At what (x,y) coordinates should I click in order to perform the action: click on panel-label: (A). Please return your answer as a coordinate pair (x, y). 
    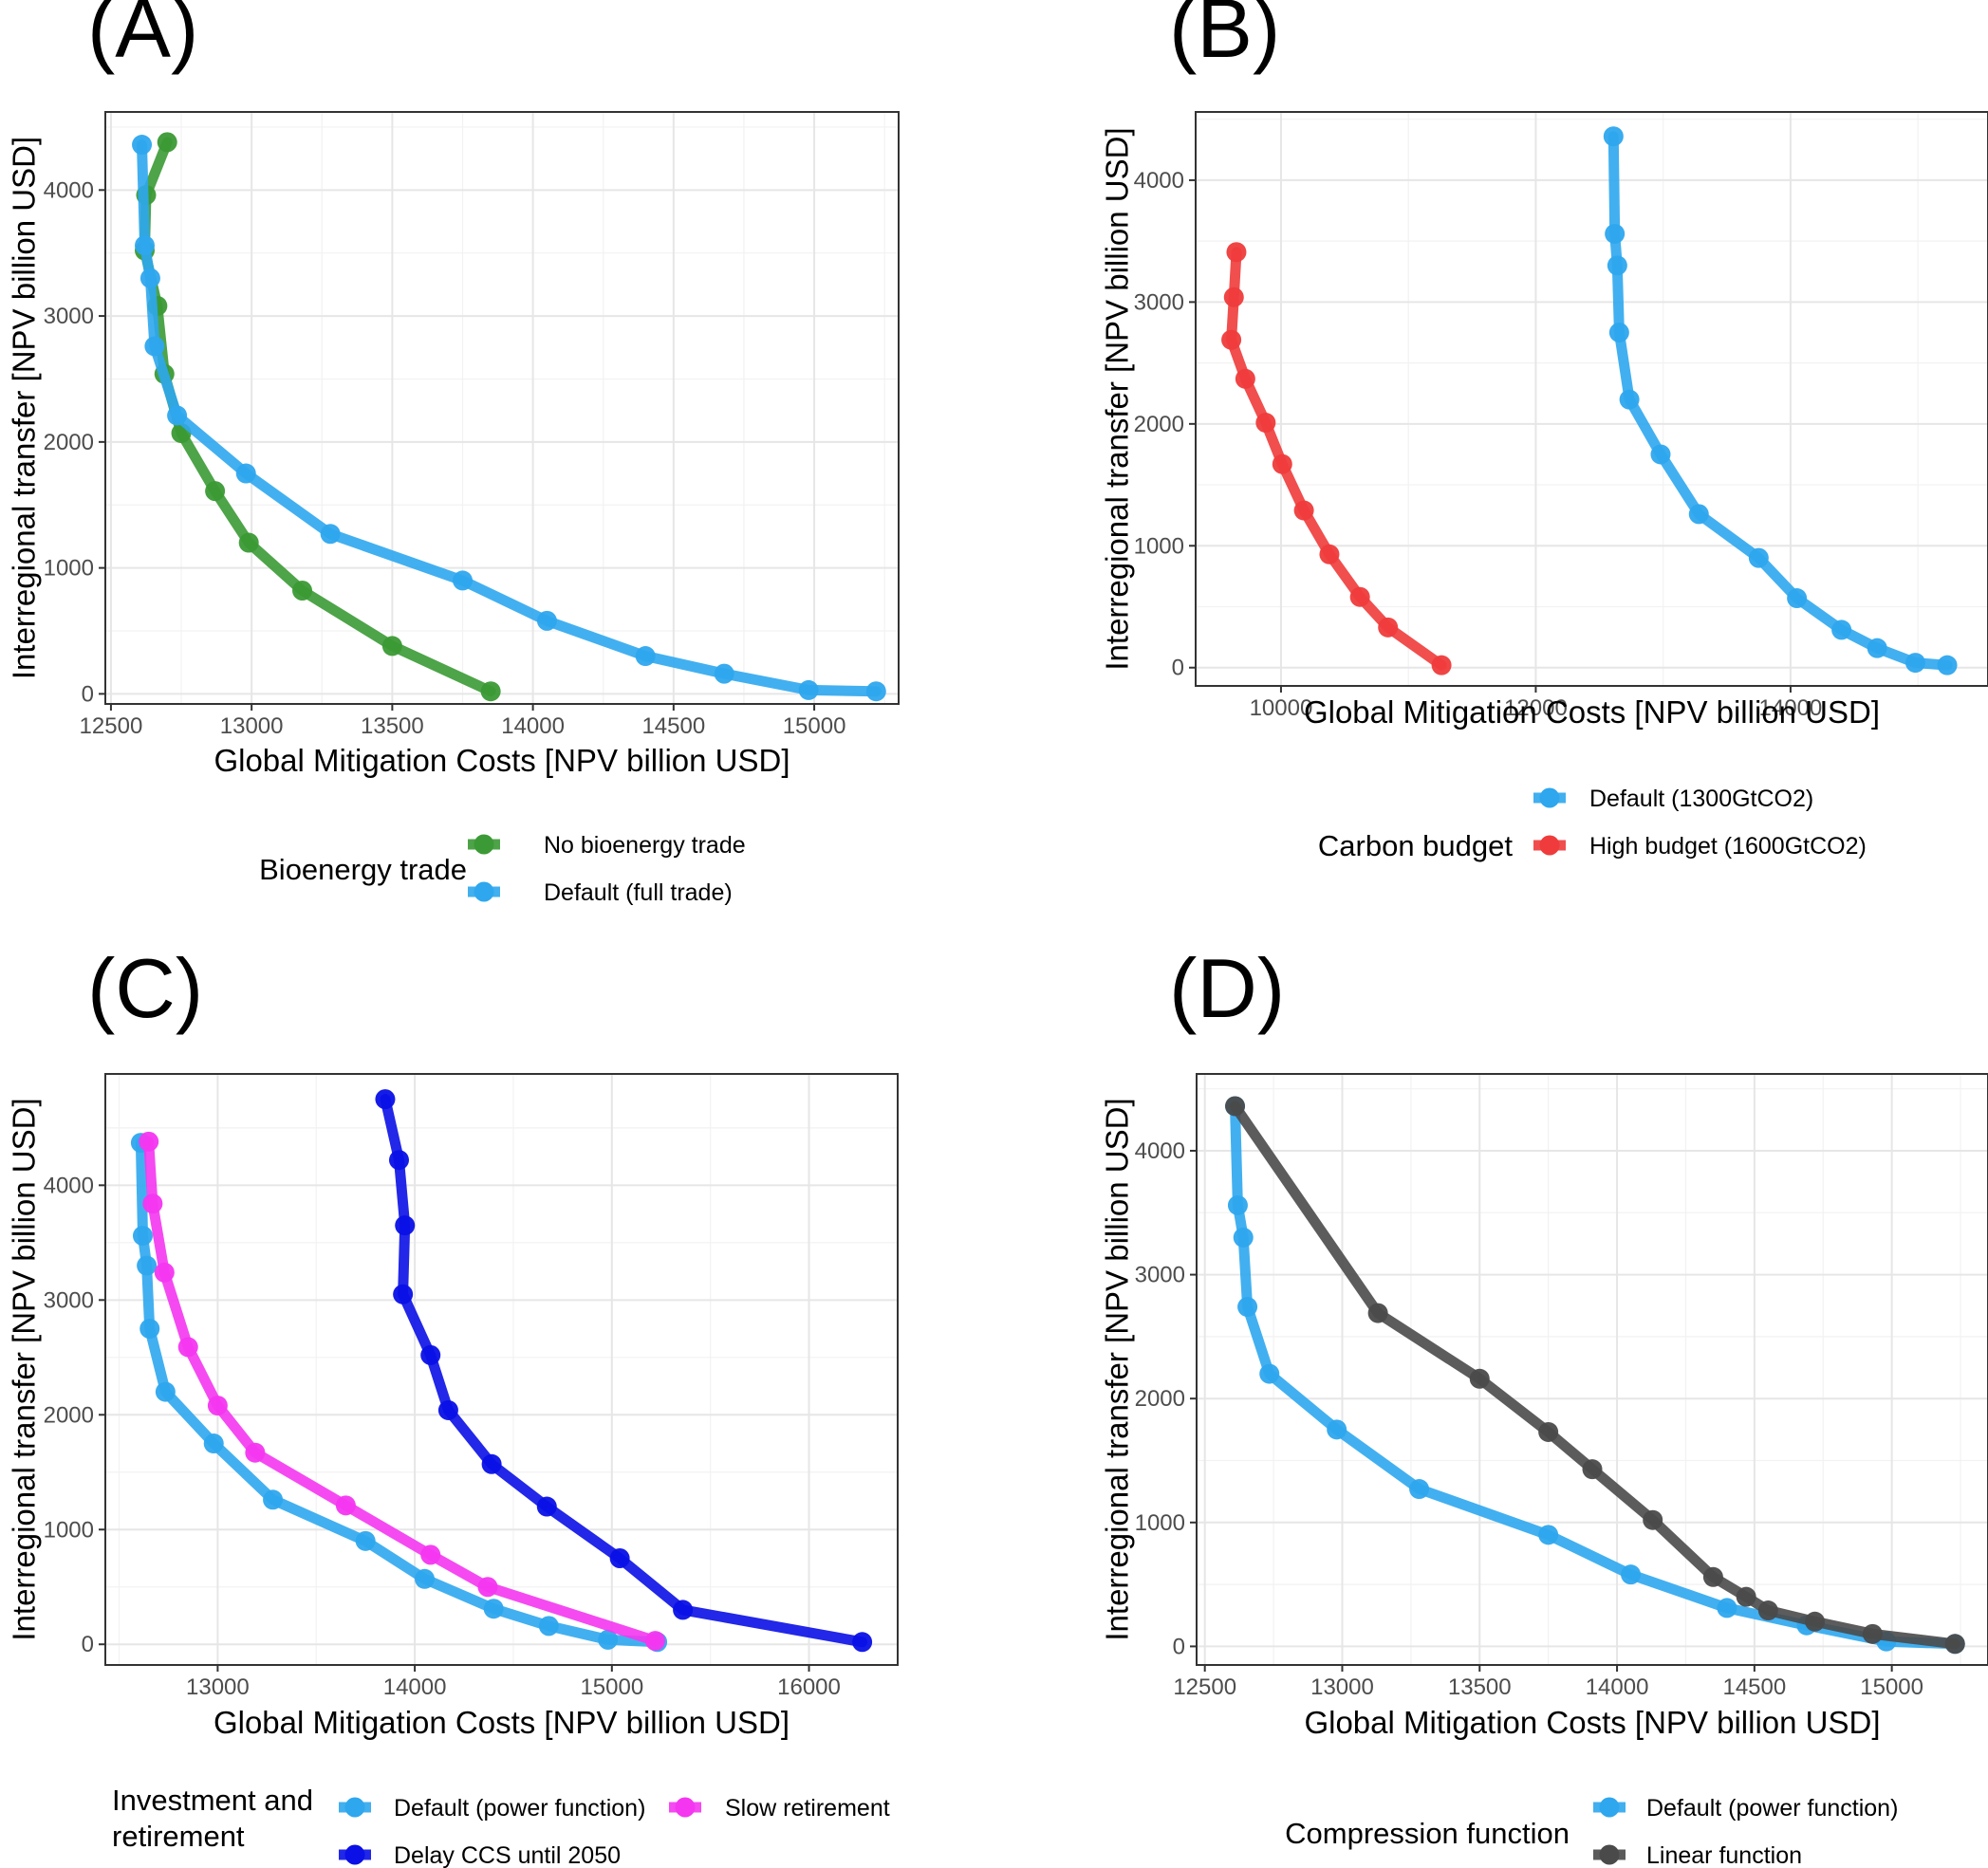
    Looking at the image, I should click on (142, 37).